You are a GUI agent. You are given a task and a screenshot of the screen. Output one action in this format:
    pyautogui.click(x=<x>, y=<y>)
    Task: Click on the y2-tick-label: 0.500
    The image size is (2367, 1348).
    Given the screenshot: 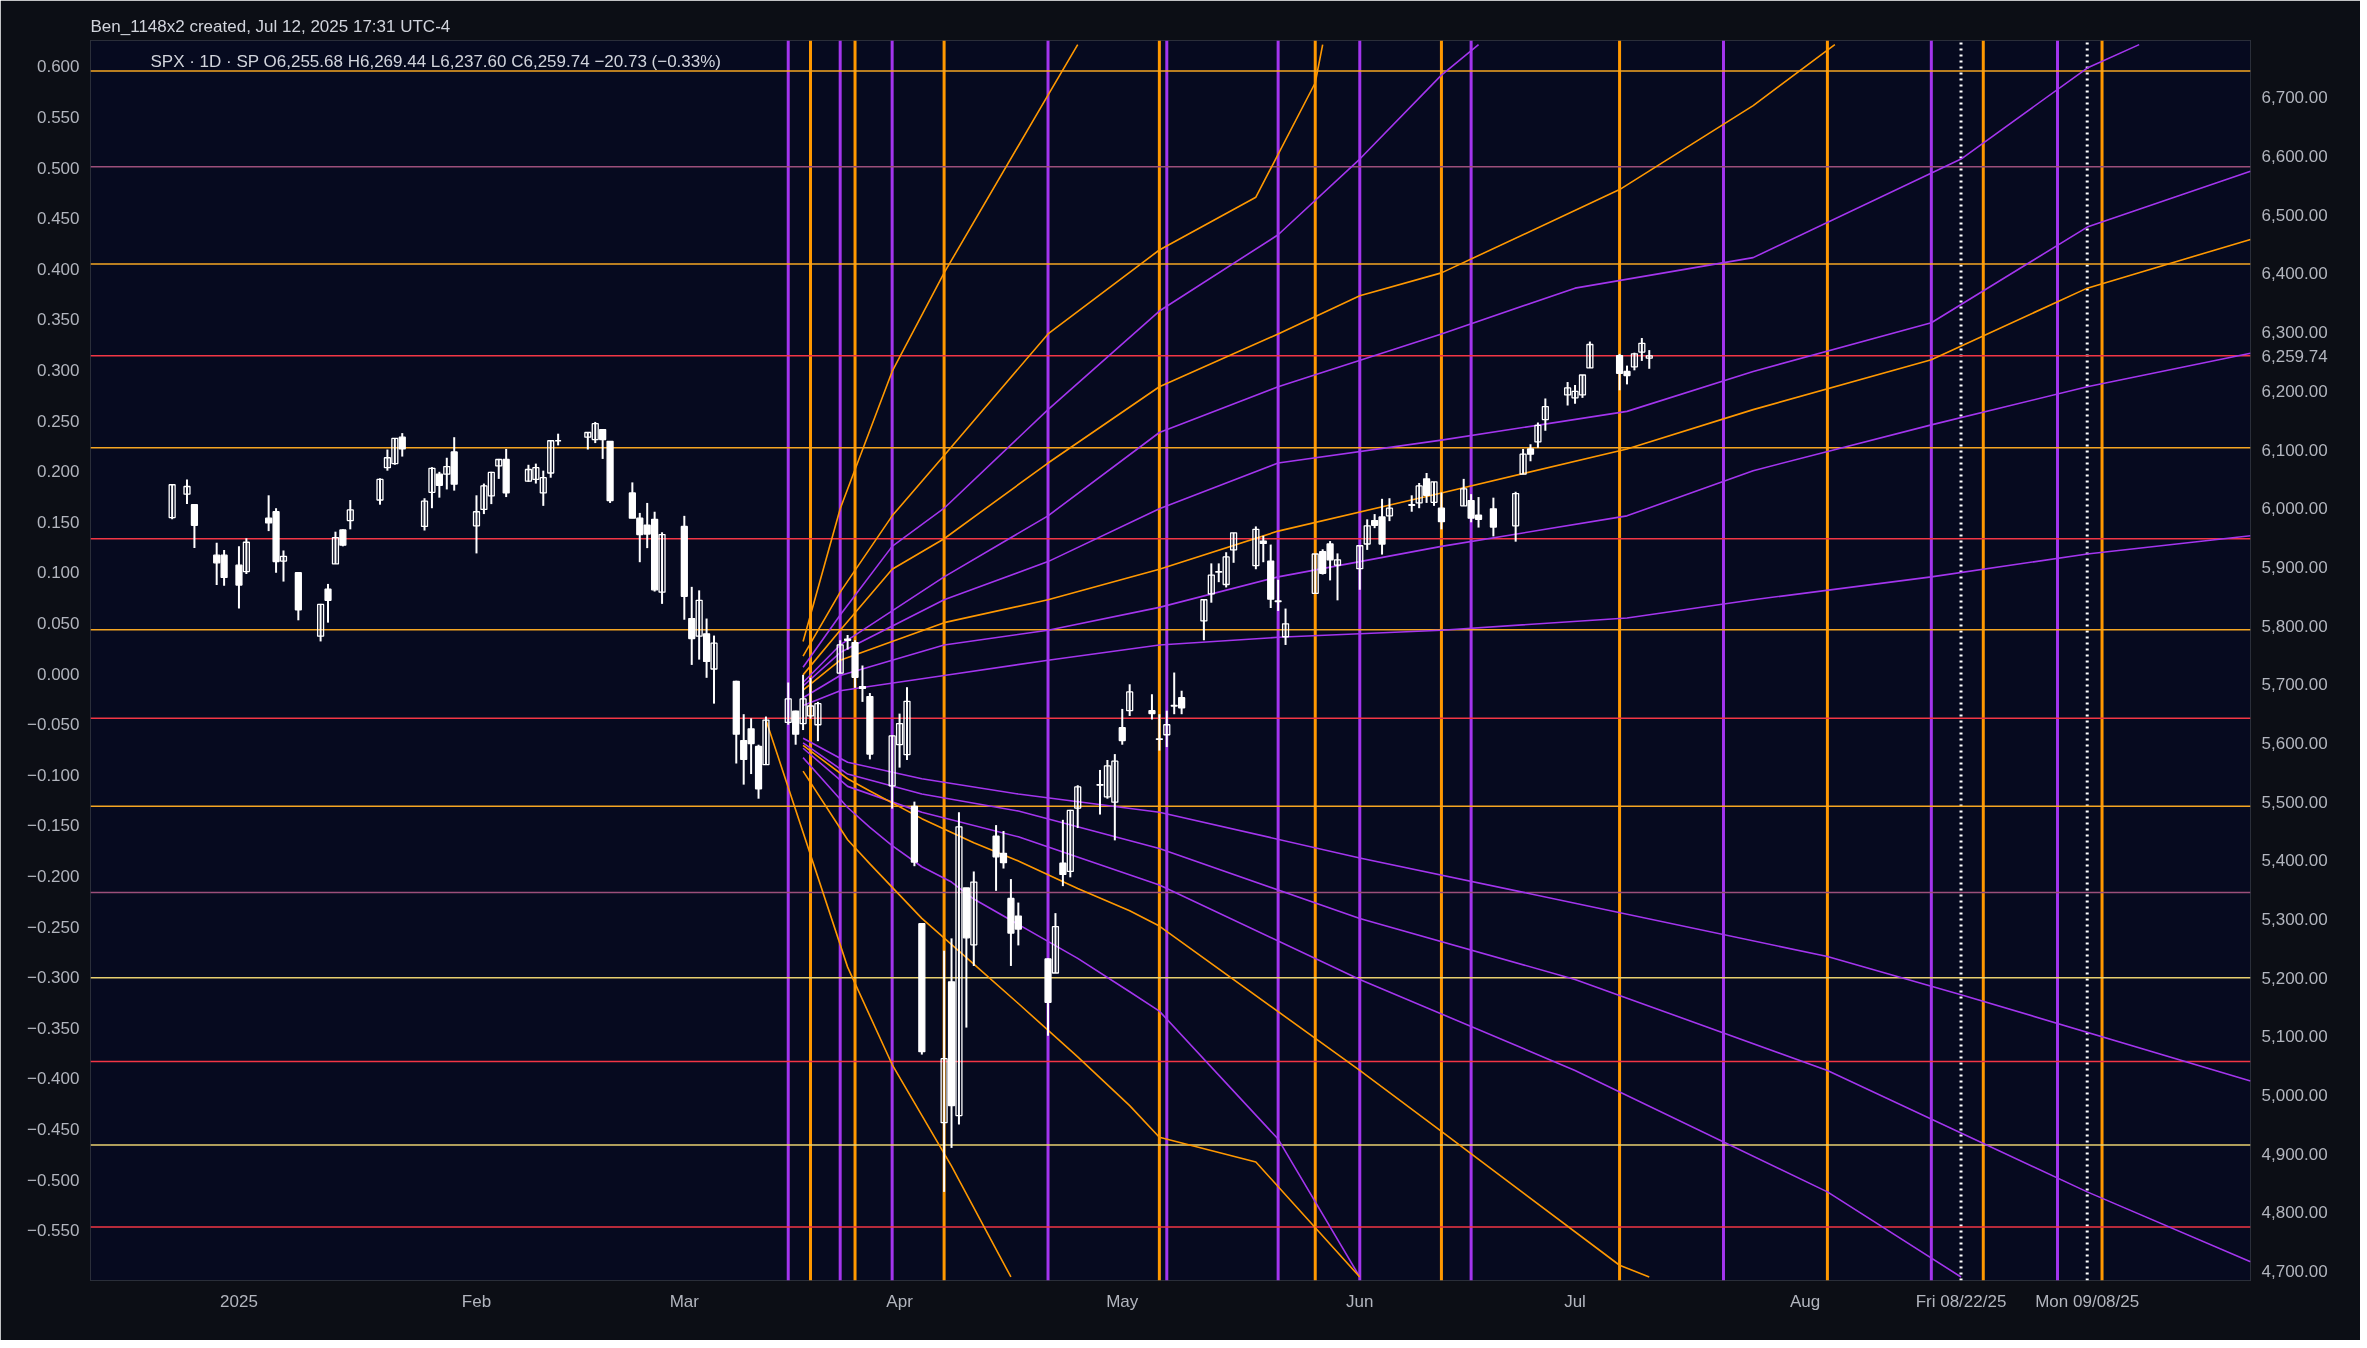 What is the action you would take?
    pyautogui.click(x=58, y=168)
    